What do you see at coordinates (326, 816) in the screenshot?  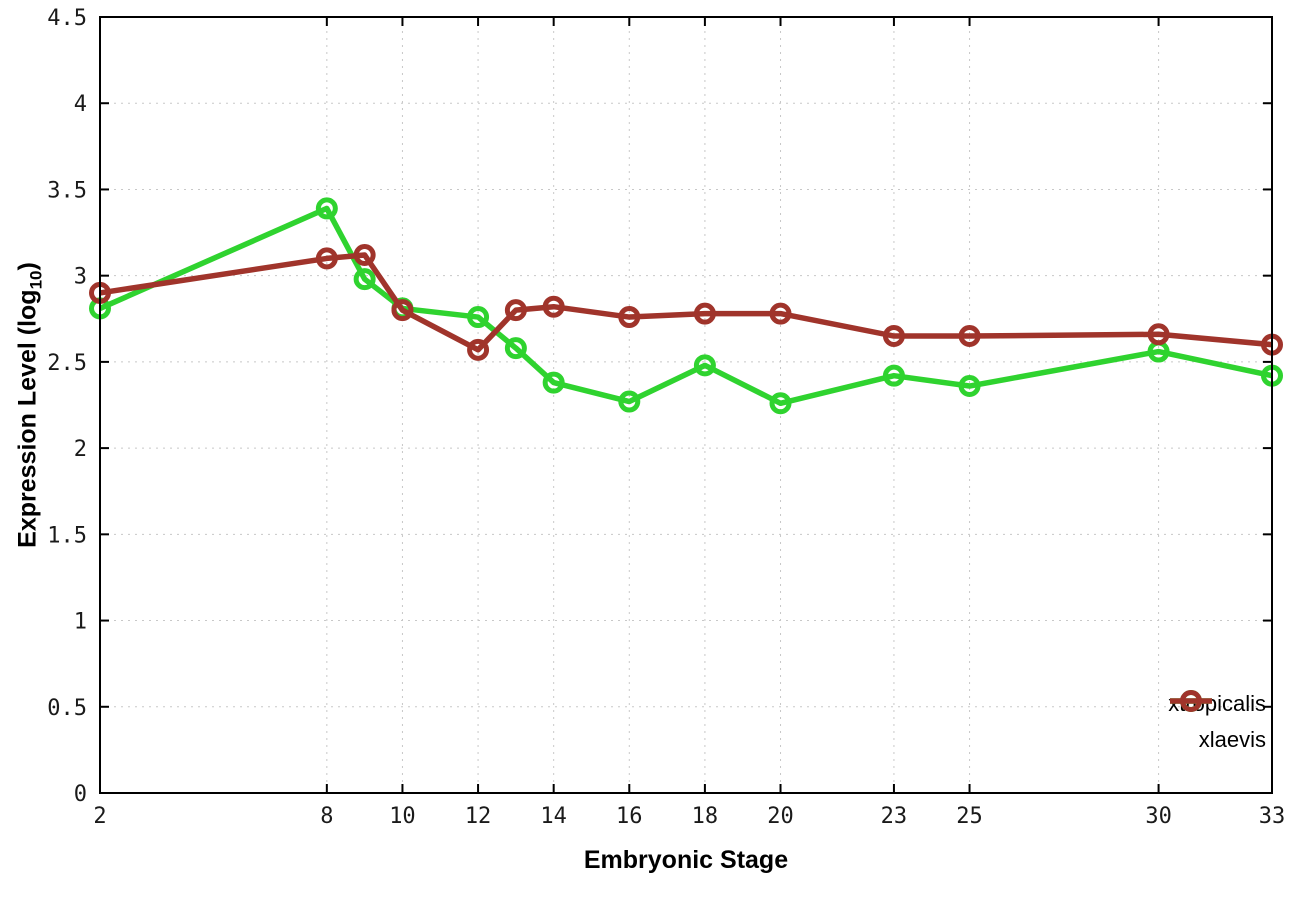 I see `x-tick-label-8: 8` at bounding box center [326, 816].